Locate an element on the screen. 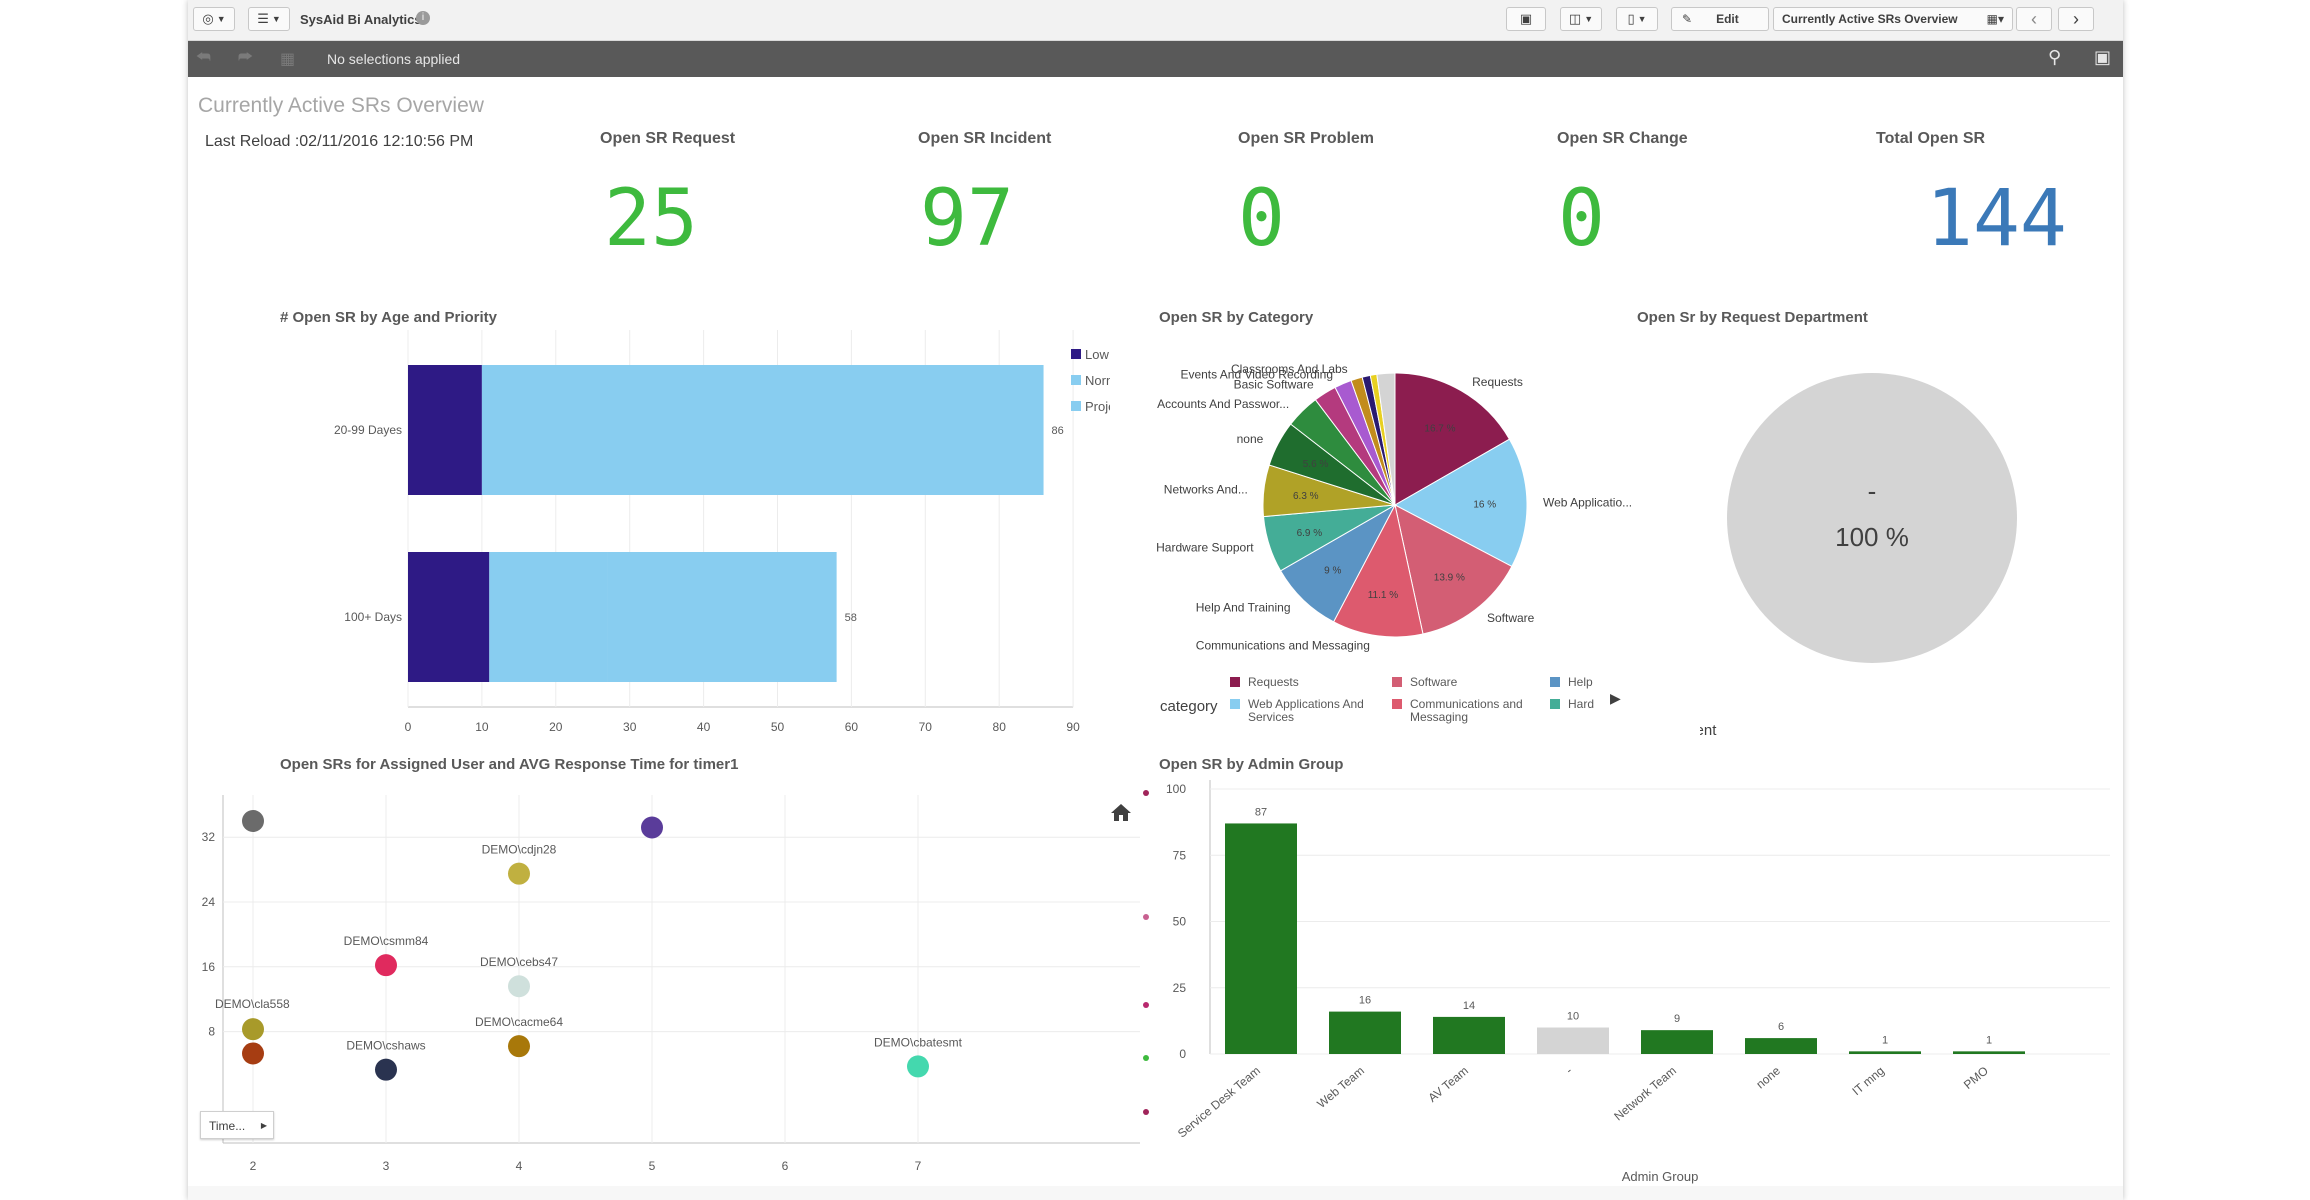 Image resolution: width=2310 pixels, height=1200 pixels. chevron-down-icon: ▼ is located at coordinates (1589, 19).